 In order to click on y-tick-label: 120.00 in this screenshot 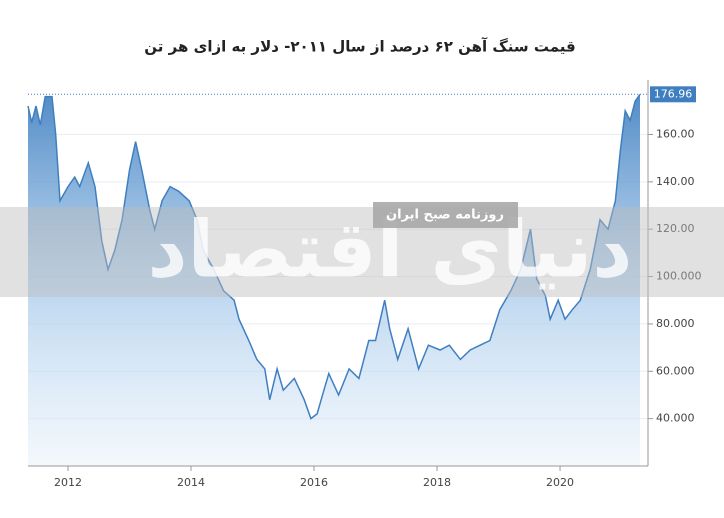, I will do `click(675, 228)`.